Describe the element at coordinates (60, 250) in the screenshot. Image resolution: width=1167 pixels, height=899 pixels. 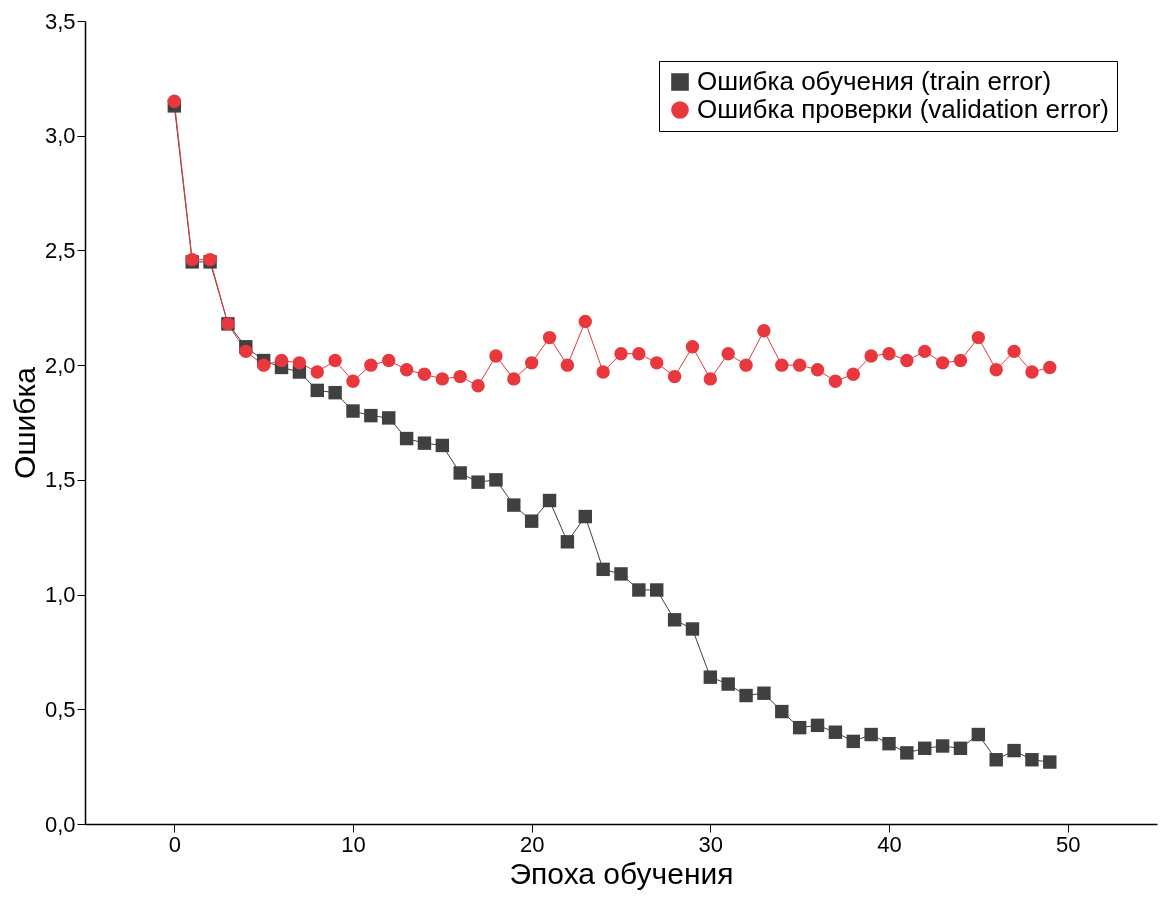
I see `y-tick-label: 2,5` at that location.